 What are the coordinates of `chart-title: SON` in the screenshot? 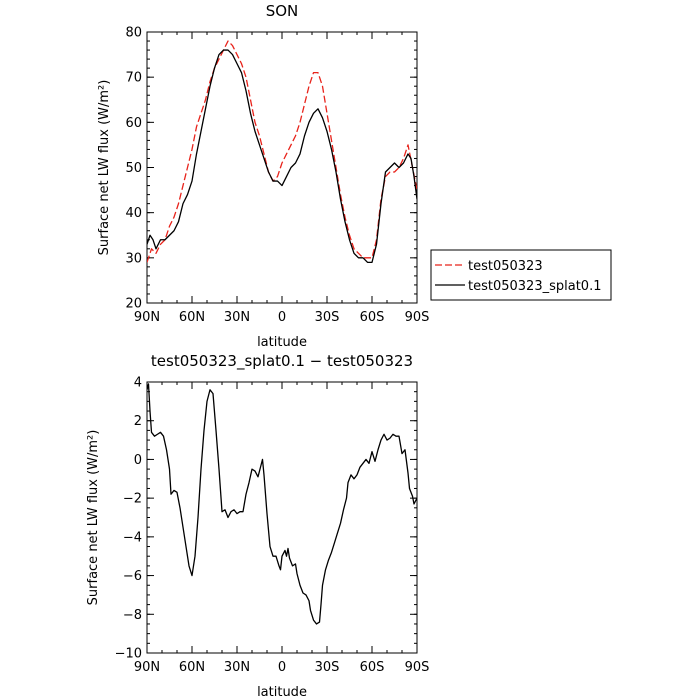 It's located at (282, 11).